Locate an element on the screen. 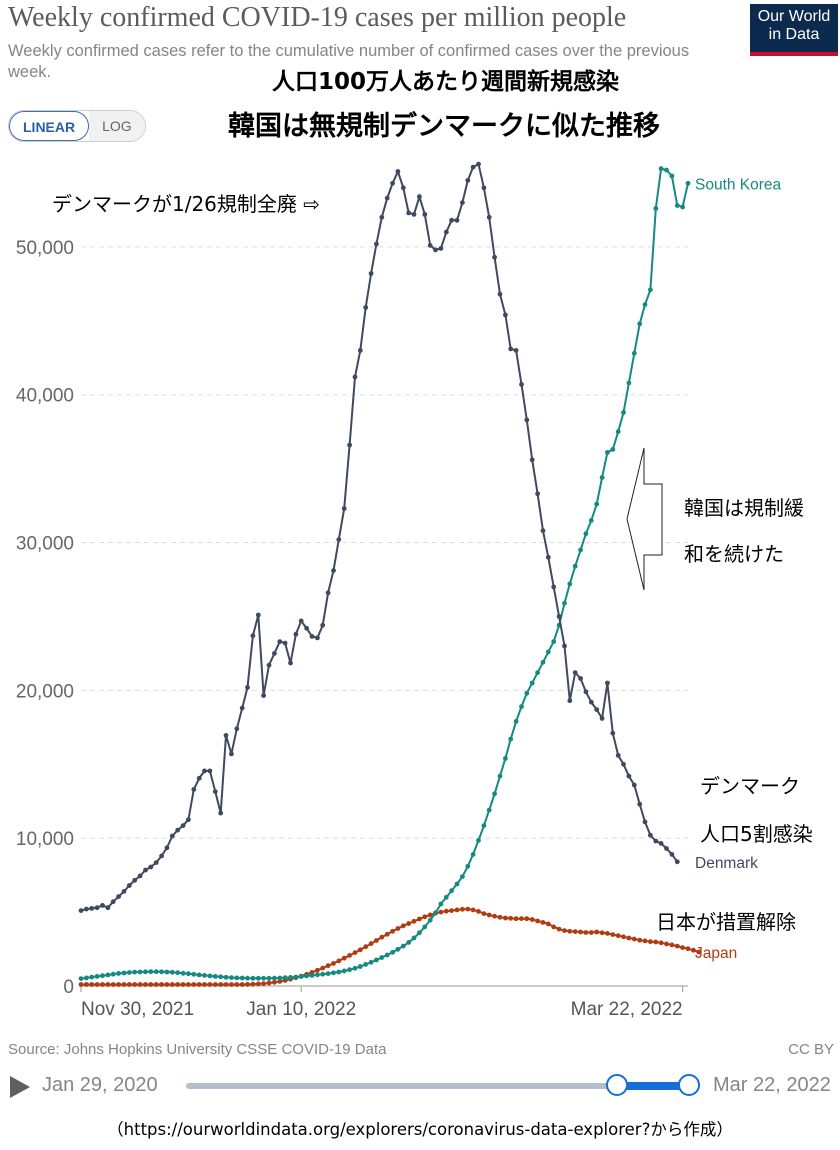  annotation-korea-1: 韓国は規制緩 is located at coordinates (744, 508).